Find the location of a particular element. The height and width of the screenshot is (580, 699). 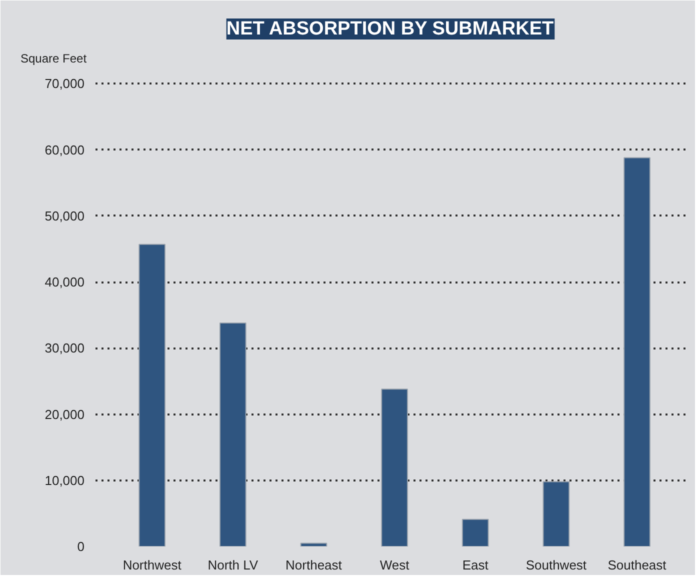

y-tick-label: 0 is located at coordinates (81, 546).